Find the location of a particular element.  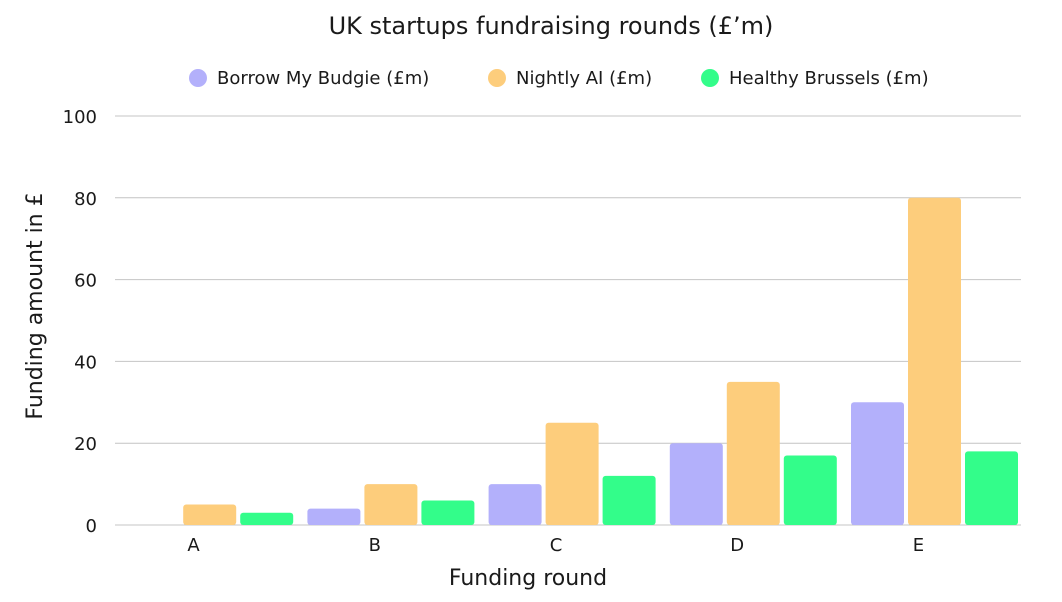

y-tick-label: 100 is located at coordinates (80, 117).